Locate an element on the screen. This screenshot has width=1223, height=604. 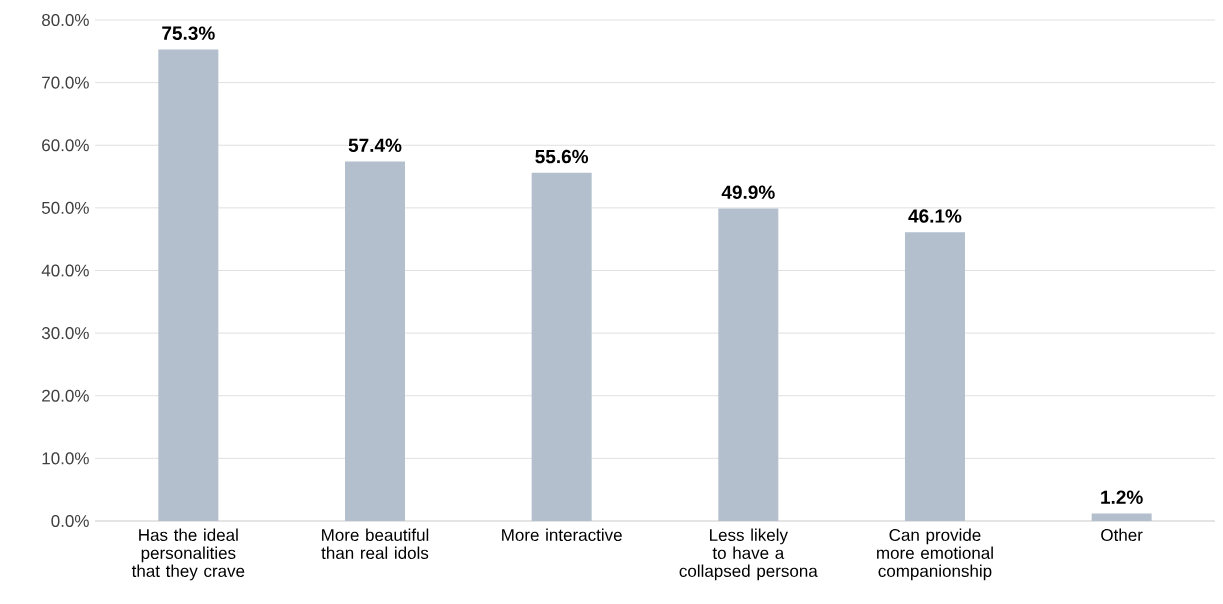
y-tick-label: 20.0% is located at coordinates (65, 395).